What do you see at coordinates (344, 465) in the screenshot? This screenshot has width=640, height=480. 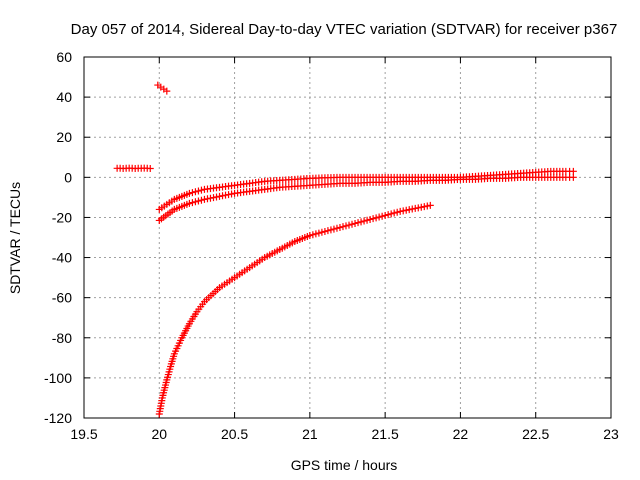 I see `x-axis-label: GPS time / hours` at bounding box center [344, 465].